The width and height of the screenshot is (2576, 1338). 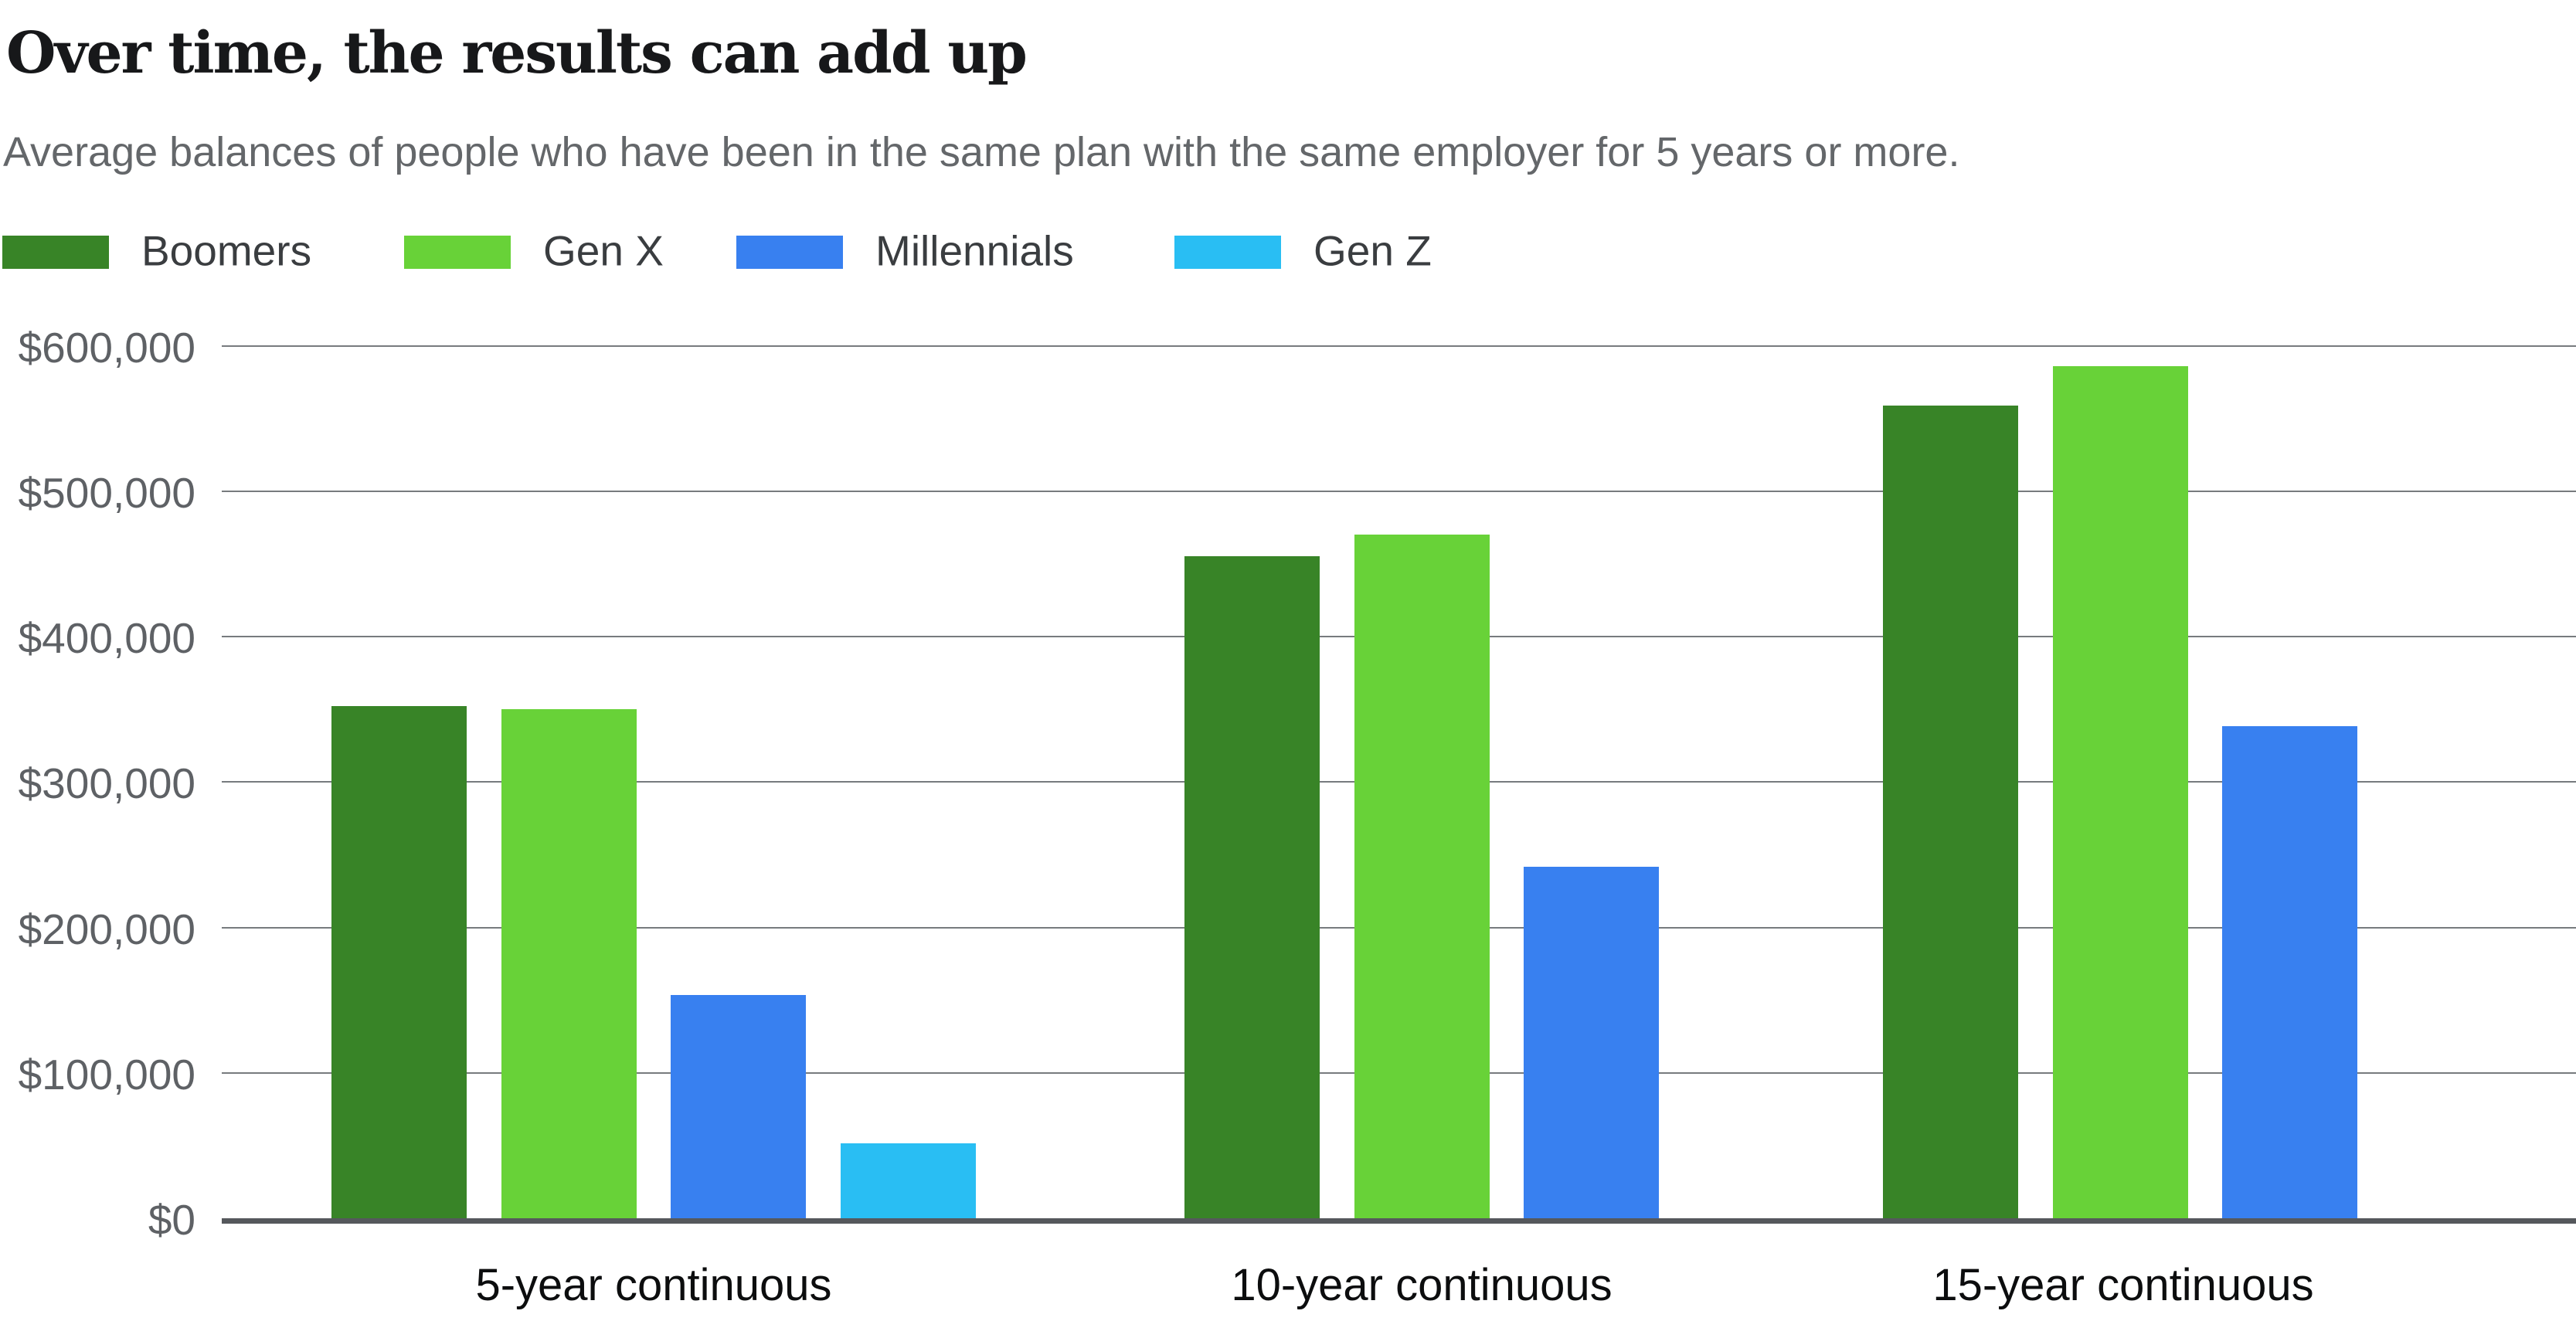 I want to click on legend-swatch-gen-z, so click(x=1227, y=253).